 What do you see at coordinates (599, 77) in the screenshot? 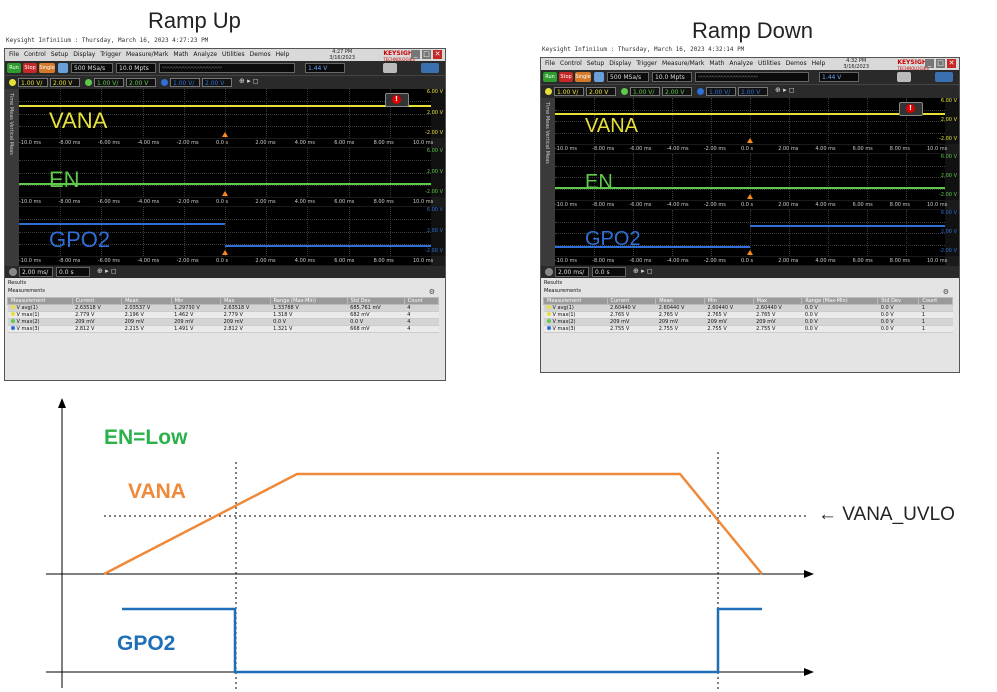
I see `autoscale-icon` at bounding box center [599, 77].